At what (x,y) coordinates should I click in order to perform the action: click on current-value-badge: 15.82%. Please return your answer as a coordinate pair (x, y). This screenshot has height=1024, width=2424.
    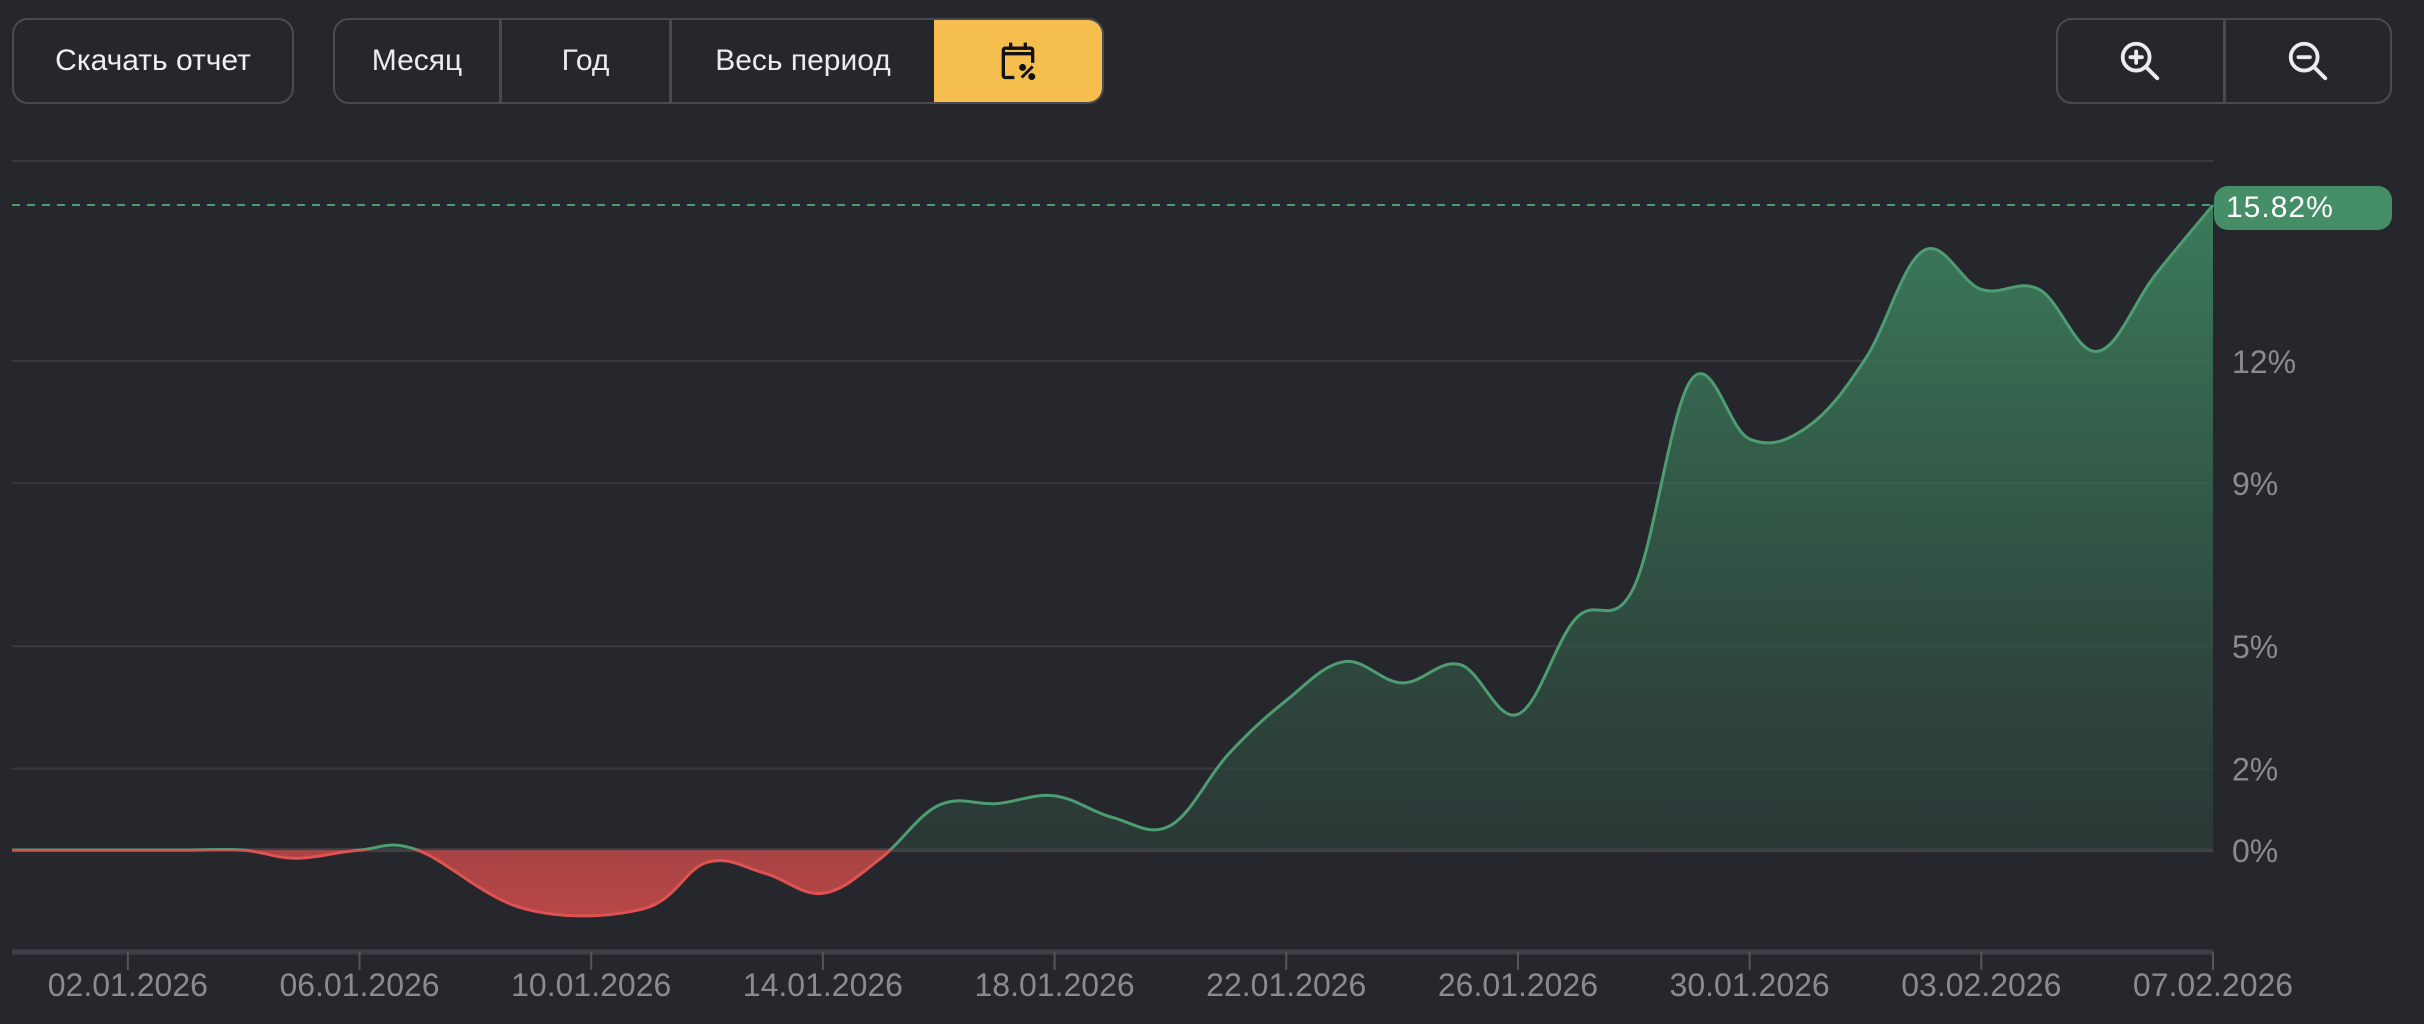
    Looking at the image, I should click on (2303, 208).